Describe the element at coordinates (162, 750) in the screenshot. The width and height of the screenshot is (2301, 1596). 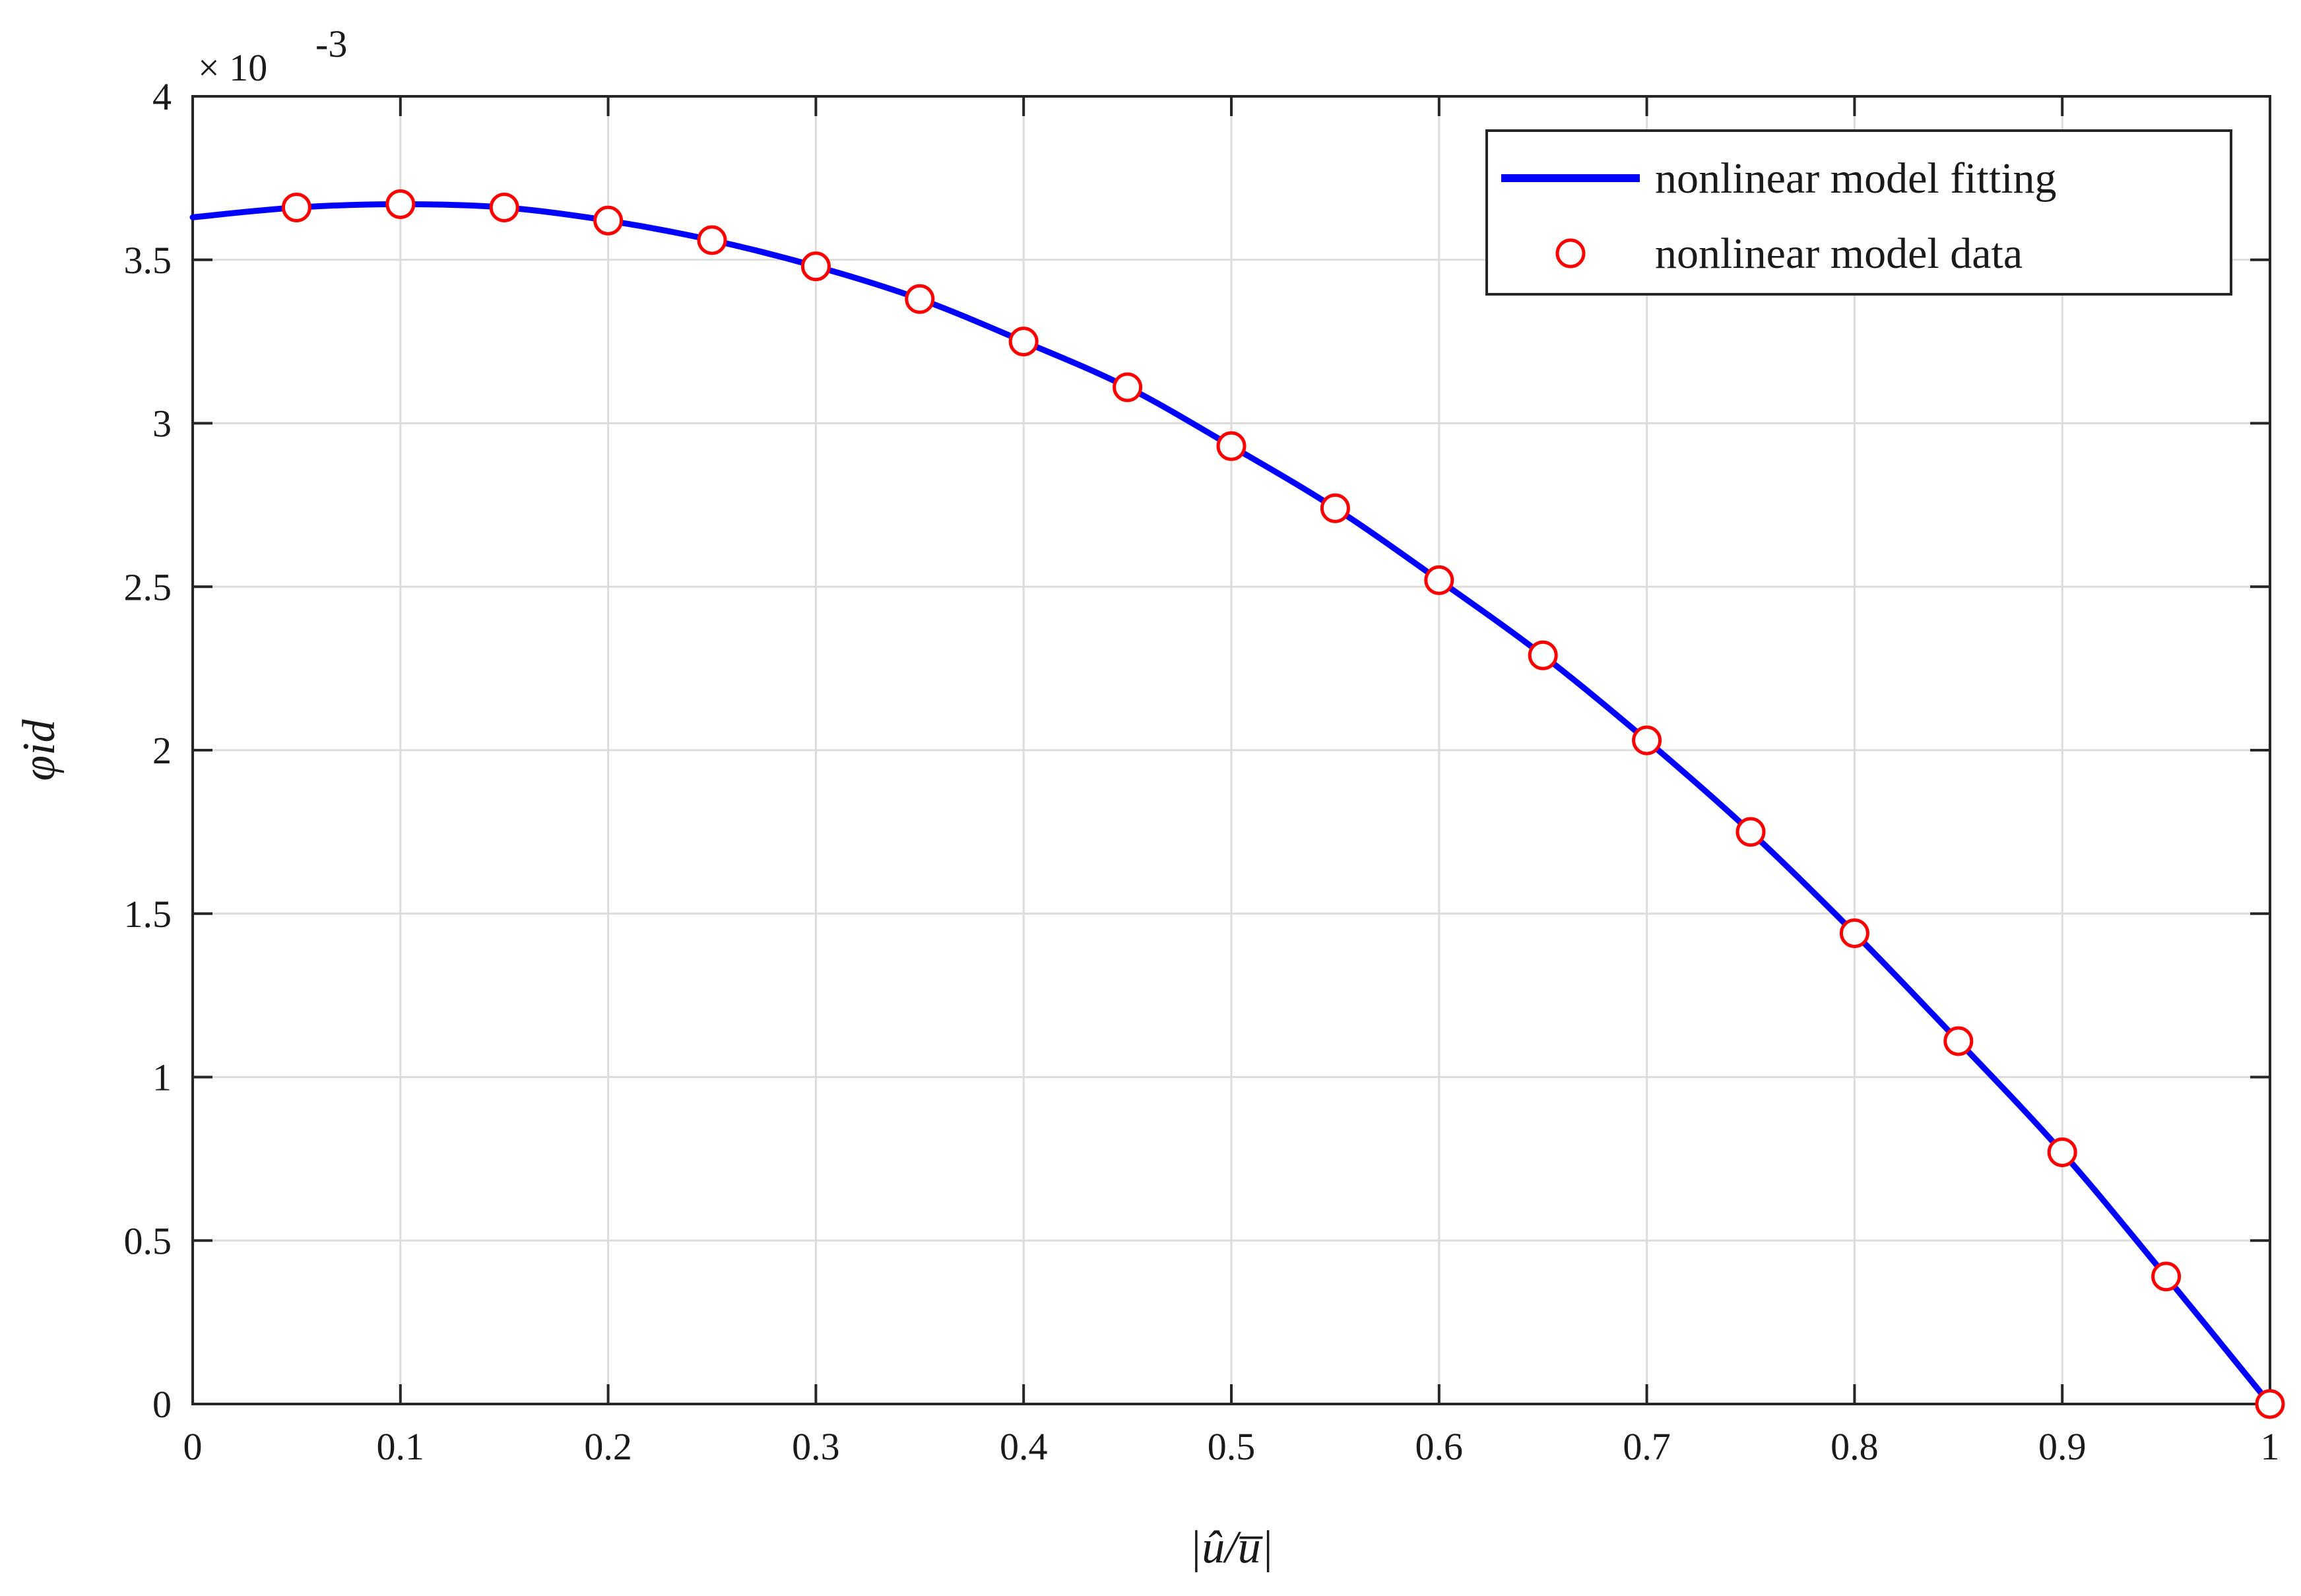
I see `y-tick-label: 2` at that location.